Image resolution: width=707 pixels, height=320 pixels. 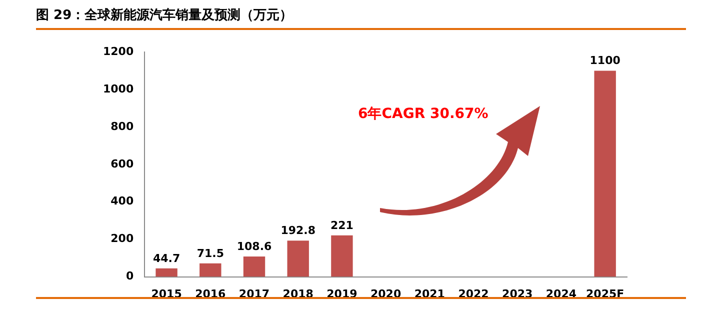 What do you see at coordinates (254, 246) in the screenshot?
I see `data-label: 108.6` at bounding box center [254, 246].